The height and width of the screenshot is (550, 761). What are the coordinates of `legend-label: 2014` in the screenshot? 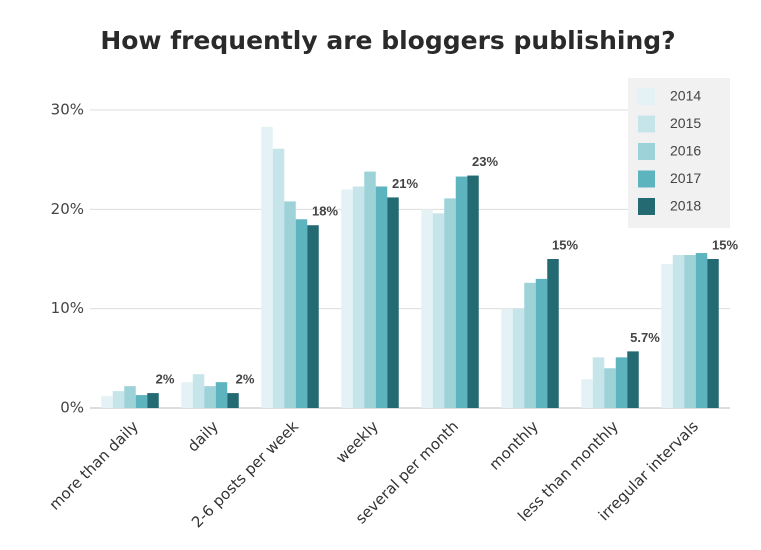 It's located at (685, 96).